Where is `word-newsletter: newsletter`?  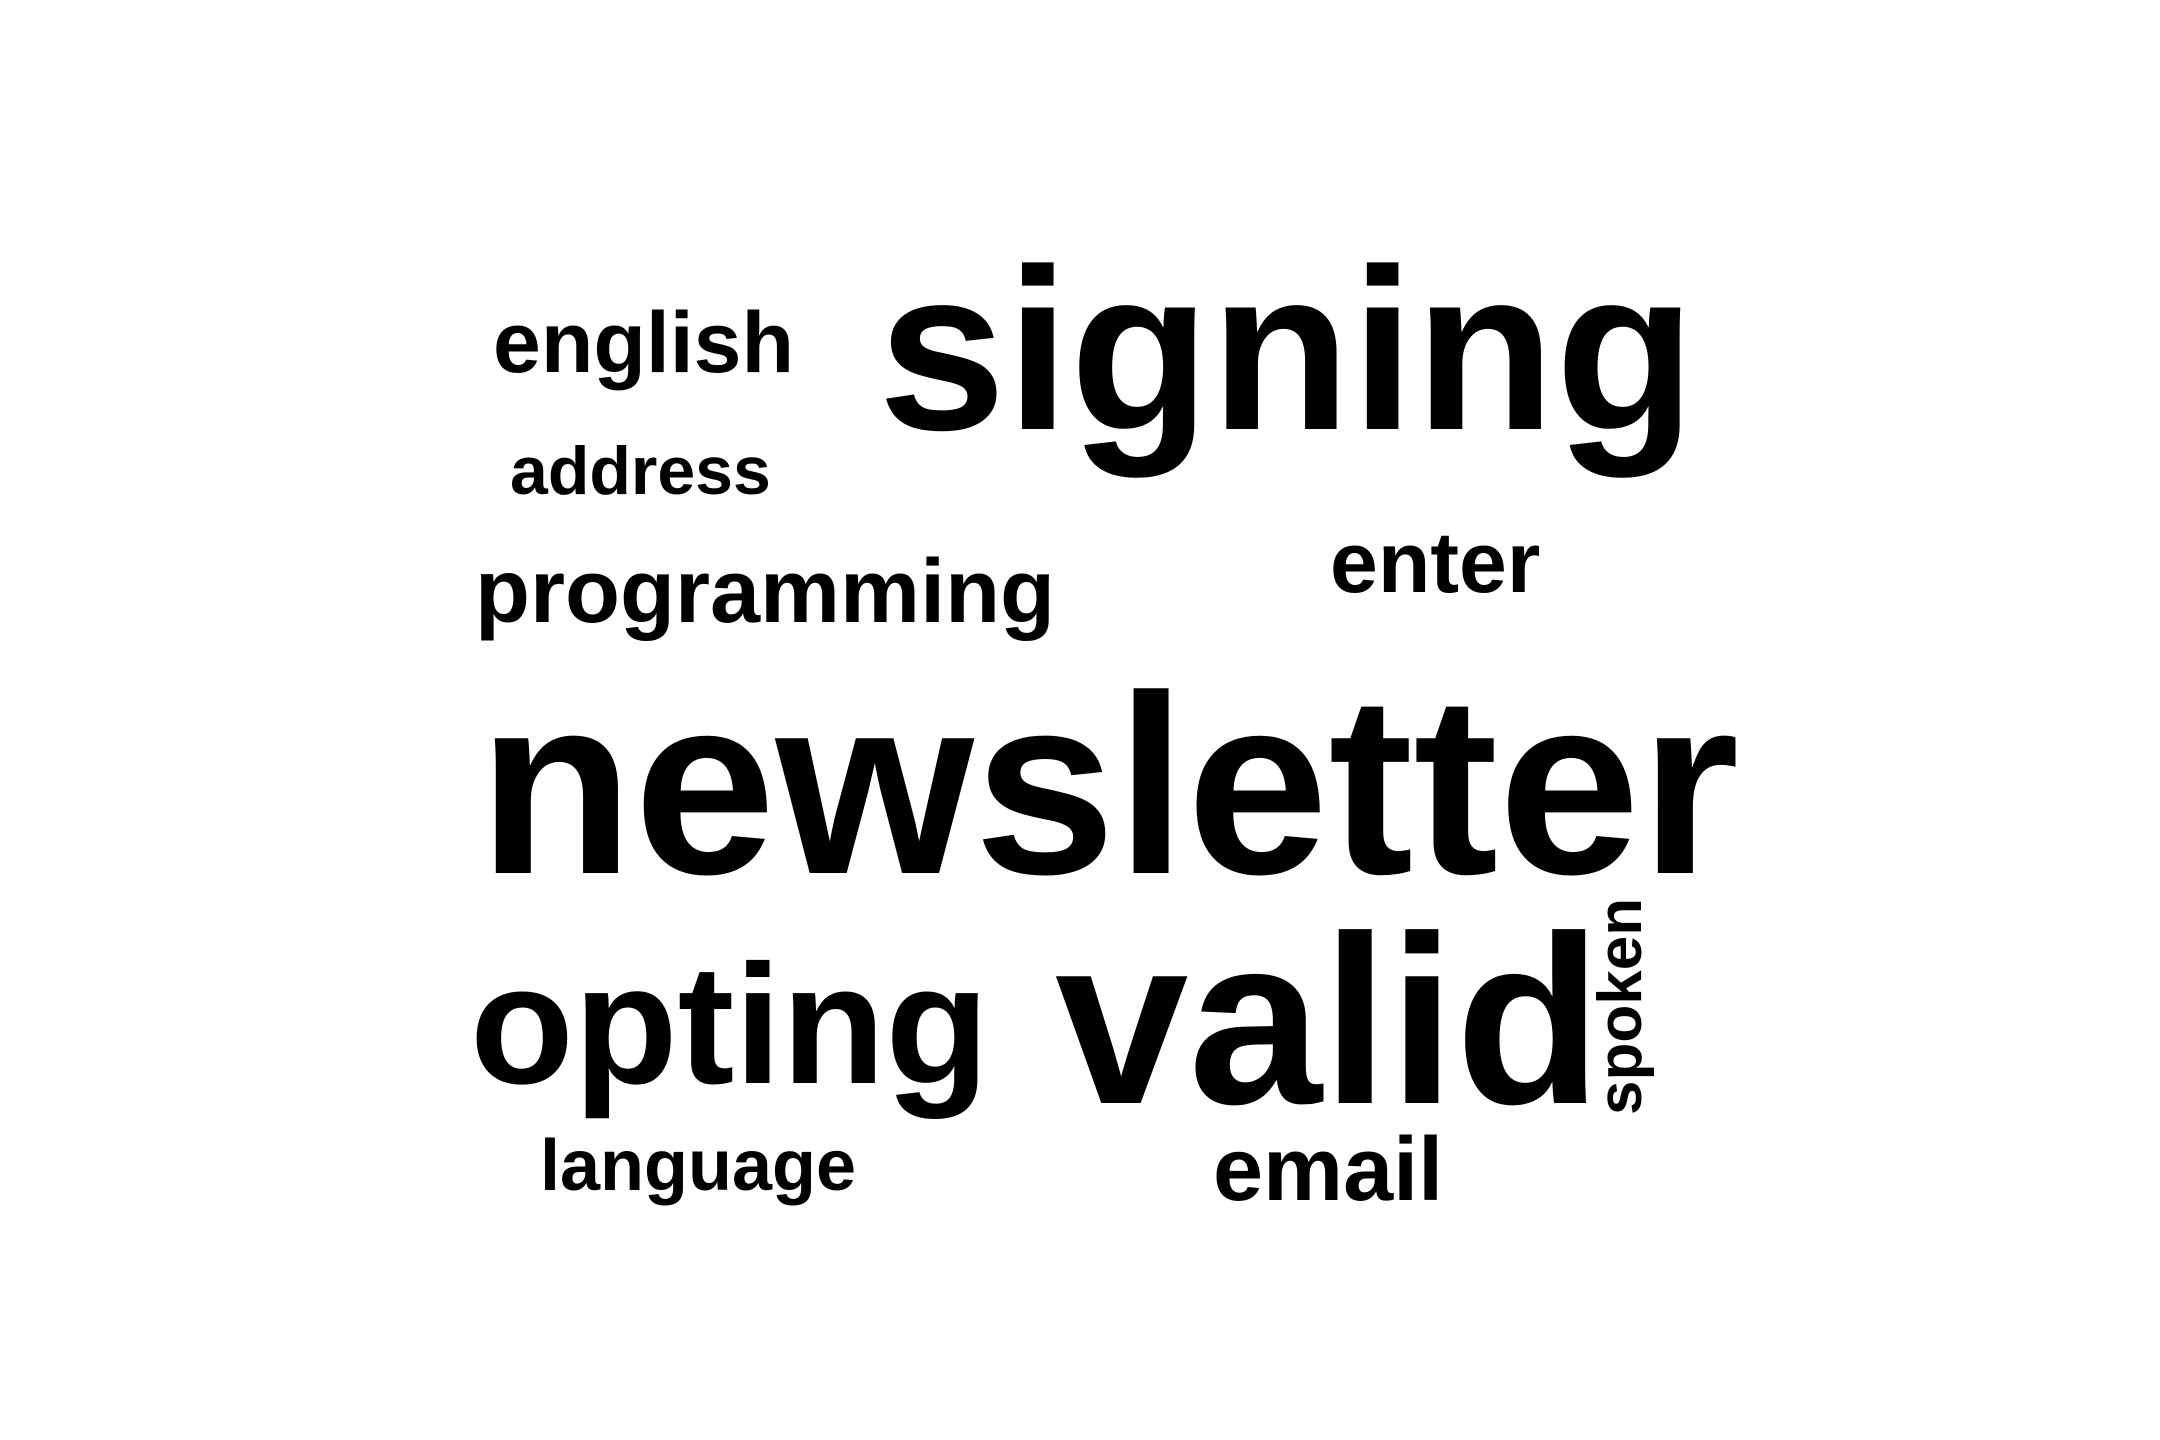
word-newsletter: newsletter is located at coordinates (1109, 785).